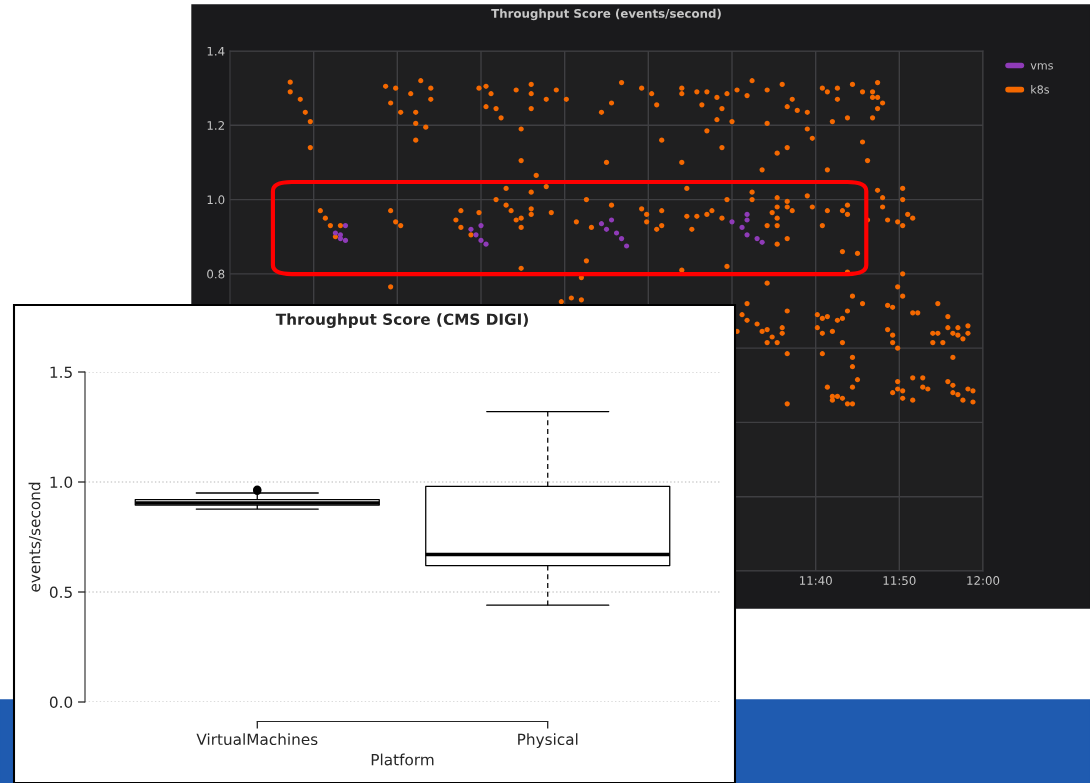 The width and height of the screenshot is (1090, 783). What do you see at coordinates (61, 702) in the screenshot?
I see `y-tick-label: 0.0` at bounding box center [61, 702].